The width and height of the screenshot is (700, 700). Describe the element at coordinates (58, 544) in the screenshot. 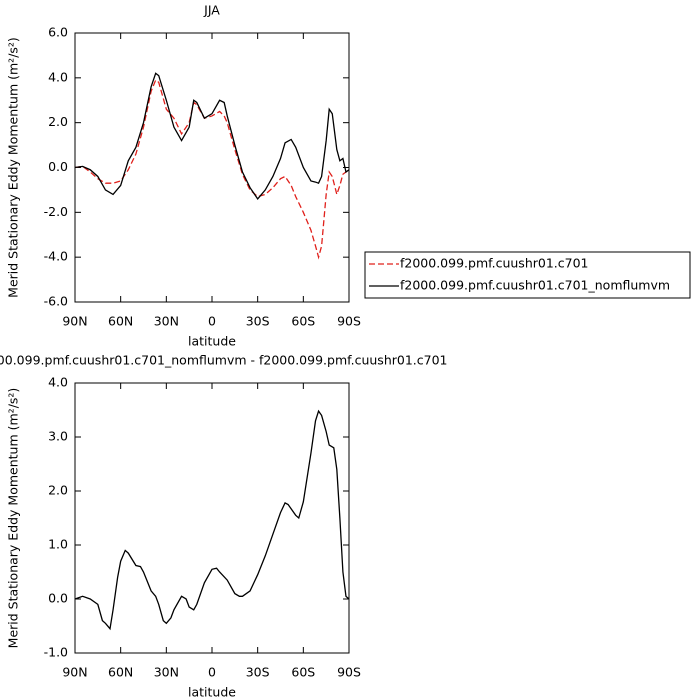

I see `y-tick-label: 1.0` at that location.